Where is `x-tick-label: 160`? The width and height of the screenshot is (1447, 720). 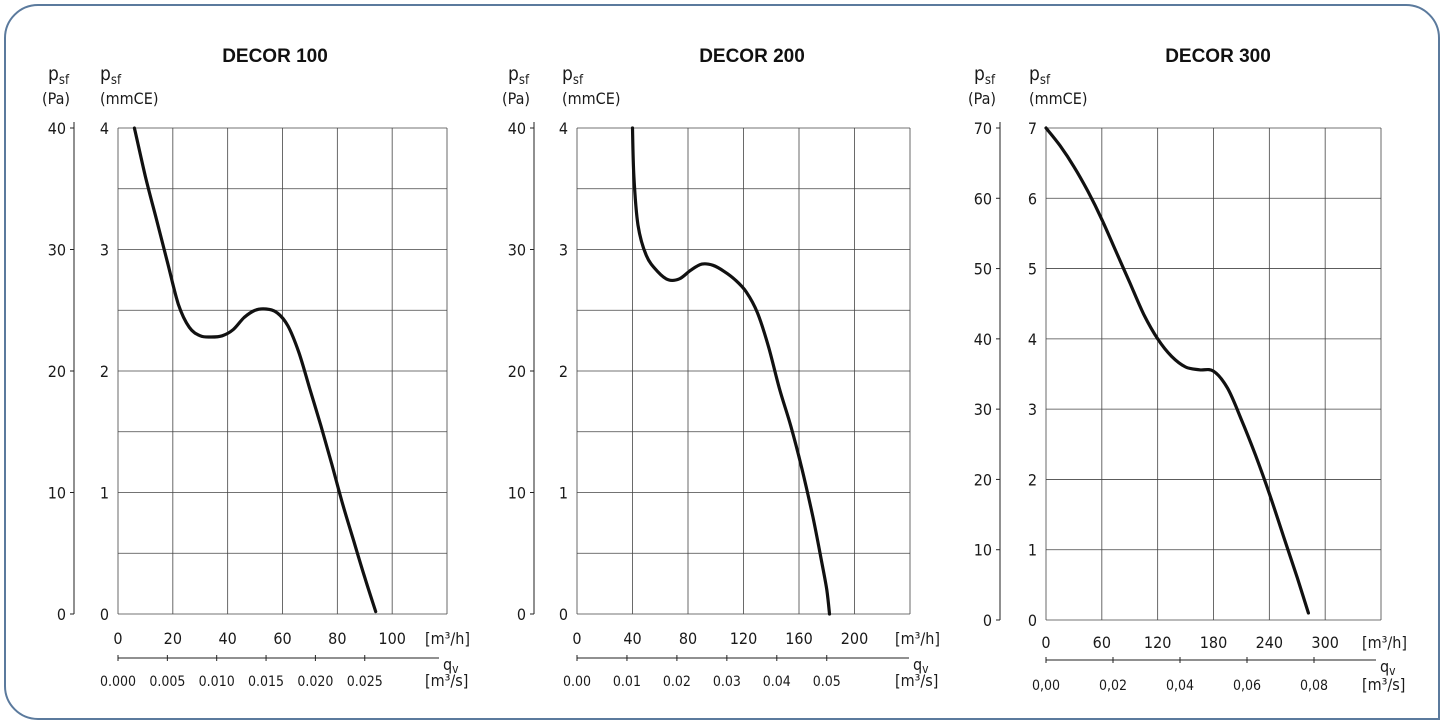 x-tick-label: 160 is located at coordinates (798, 638).